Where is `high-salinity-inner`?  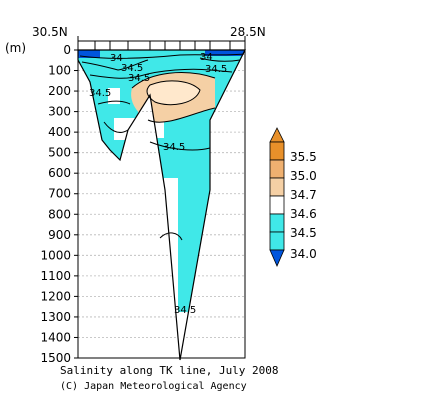
high-salinity-inner is located at coordinates (173, 92).